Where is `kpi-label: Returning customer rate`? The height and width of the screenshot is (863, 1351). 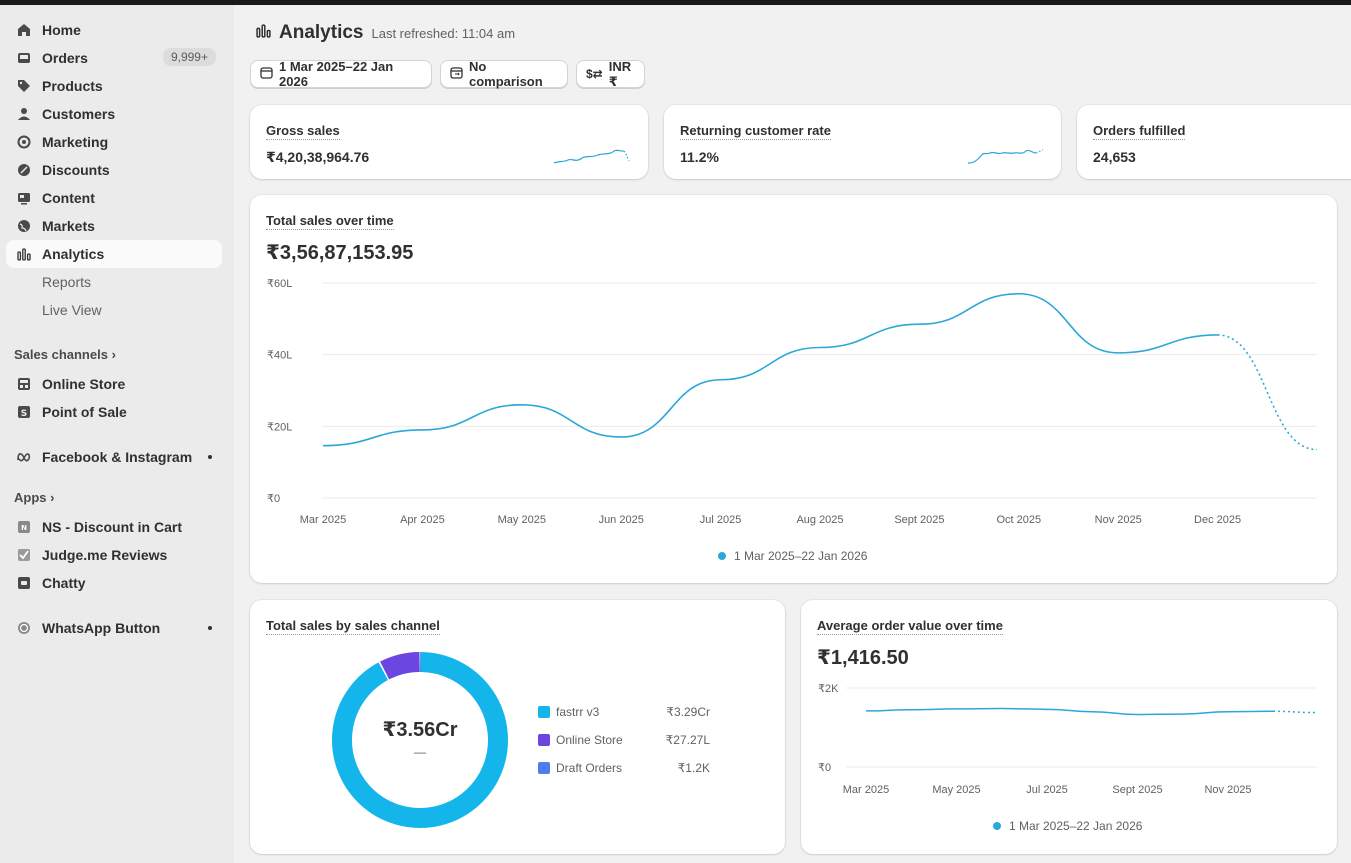 kpi-label: Returning customer rate is located at coordinates (755, 131).